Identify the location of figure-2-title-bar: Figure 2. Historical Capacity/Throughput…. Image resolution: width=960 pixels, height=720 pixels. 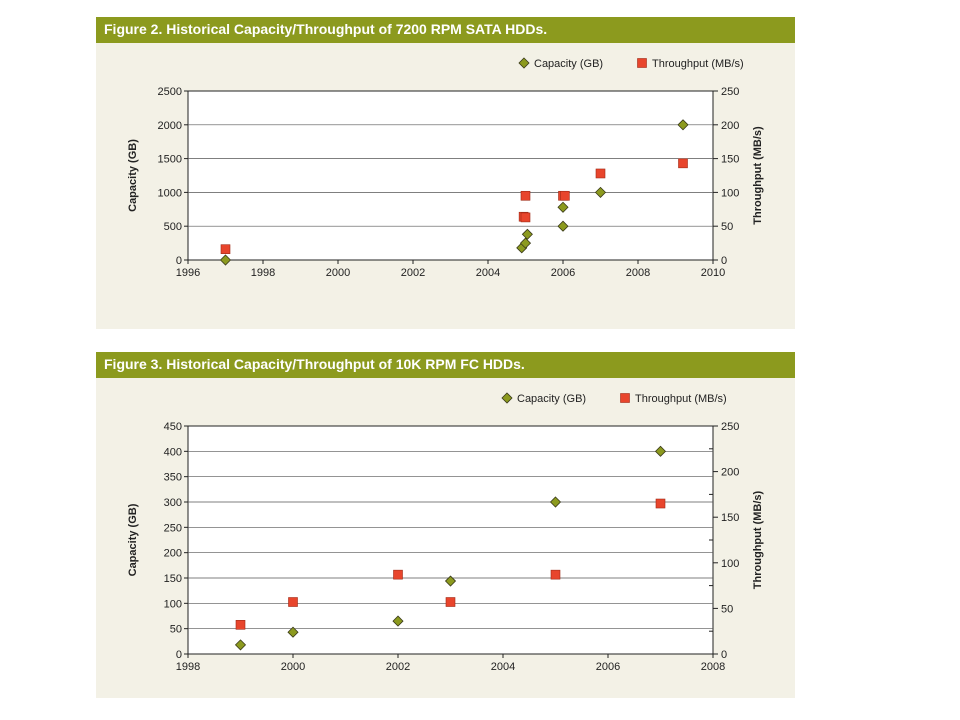
(445, 30).